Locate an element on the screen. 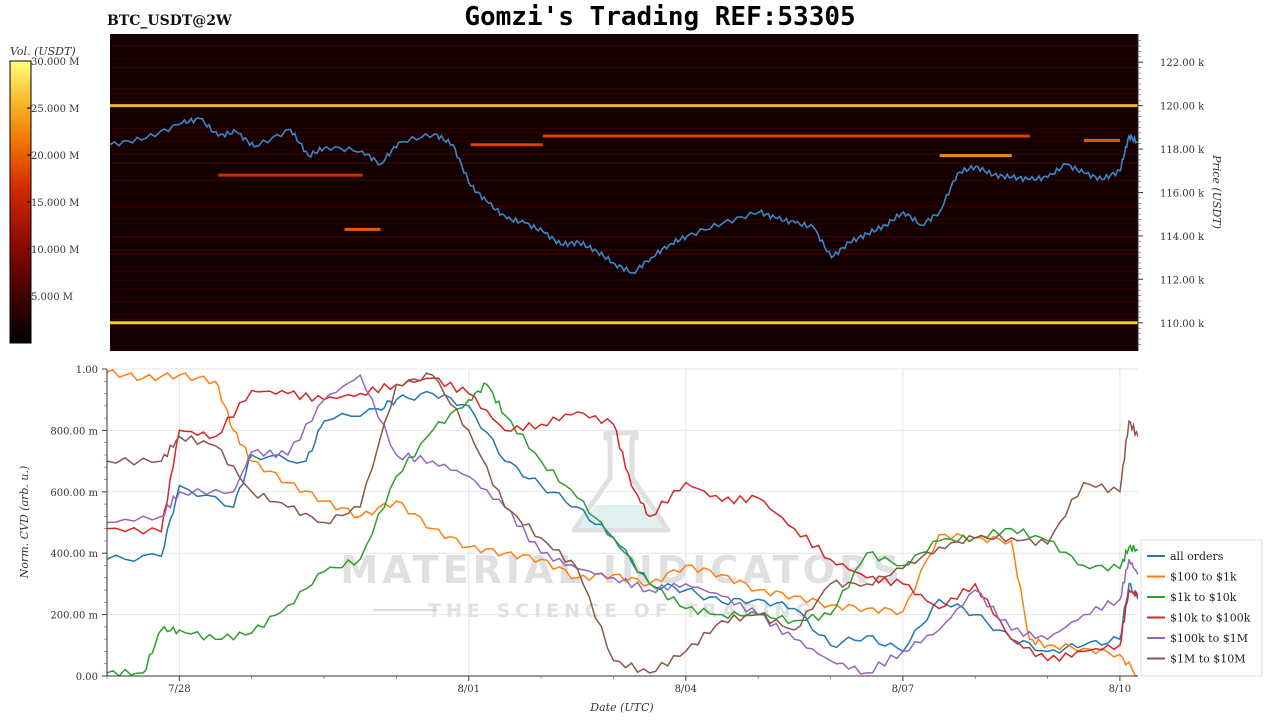  cvd-y-axis-label: Norm. CVD (arb. u.) is located at coordinates (24, 523).